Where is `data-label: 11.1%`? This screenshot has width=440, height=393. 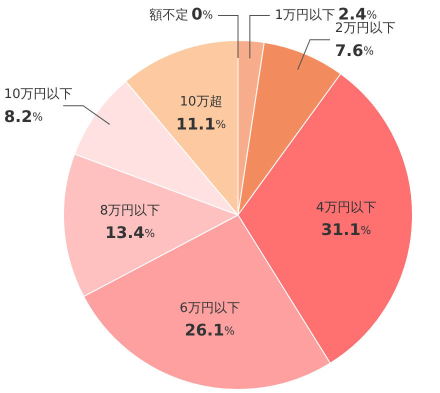 data-label: 11.1% is located at coordinates (201, 124).